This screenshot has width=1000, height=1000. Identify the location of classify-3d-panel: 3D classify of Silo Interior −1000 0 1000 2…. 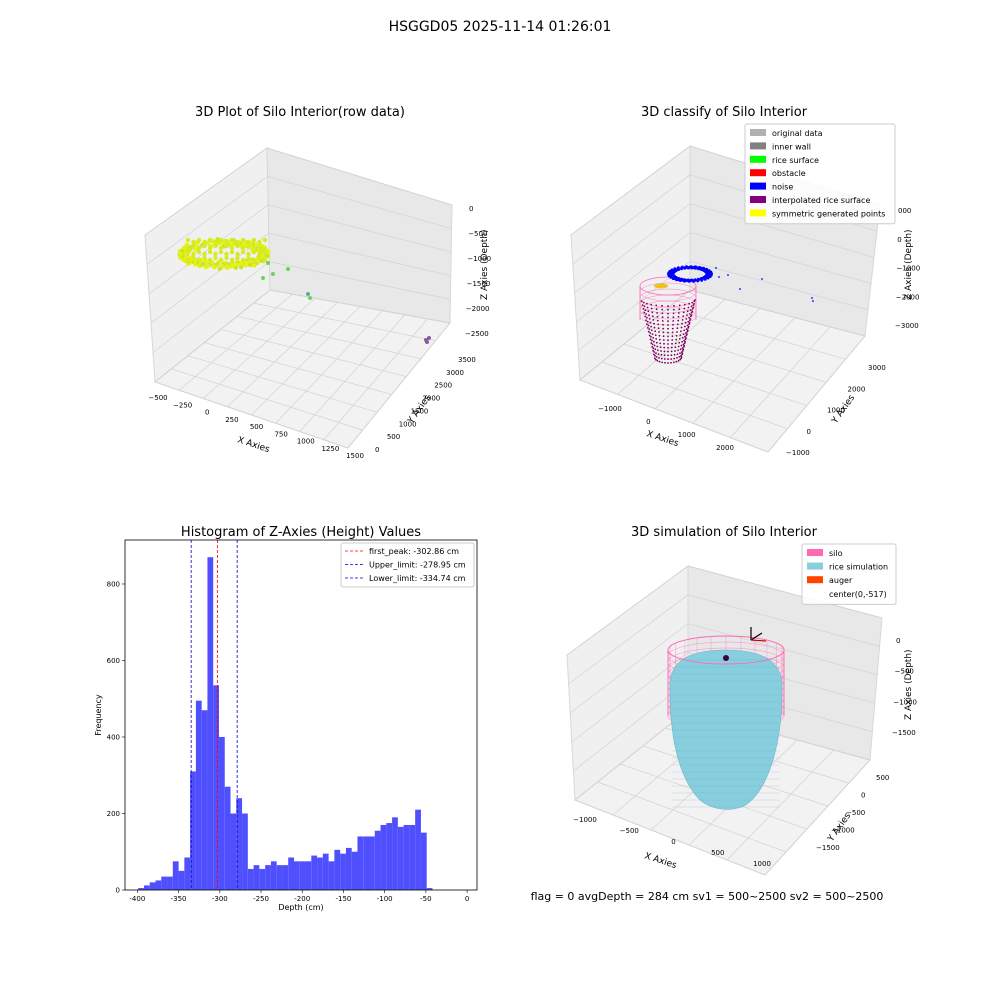
(745, 281).